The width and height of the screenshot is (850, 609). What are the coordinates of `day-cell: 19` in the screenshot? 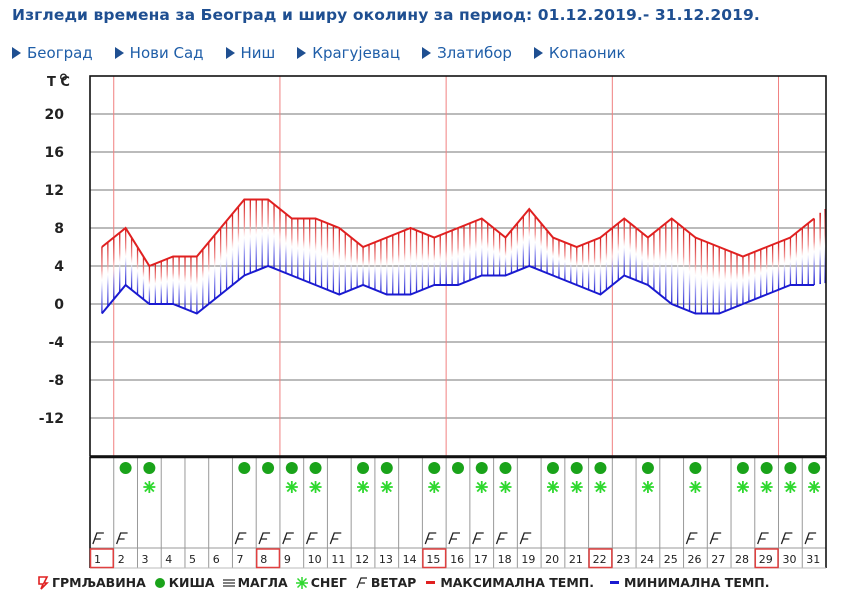 It's located at (527, 549).